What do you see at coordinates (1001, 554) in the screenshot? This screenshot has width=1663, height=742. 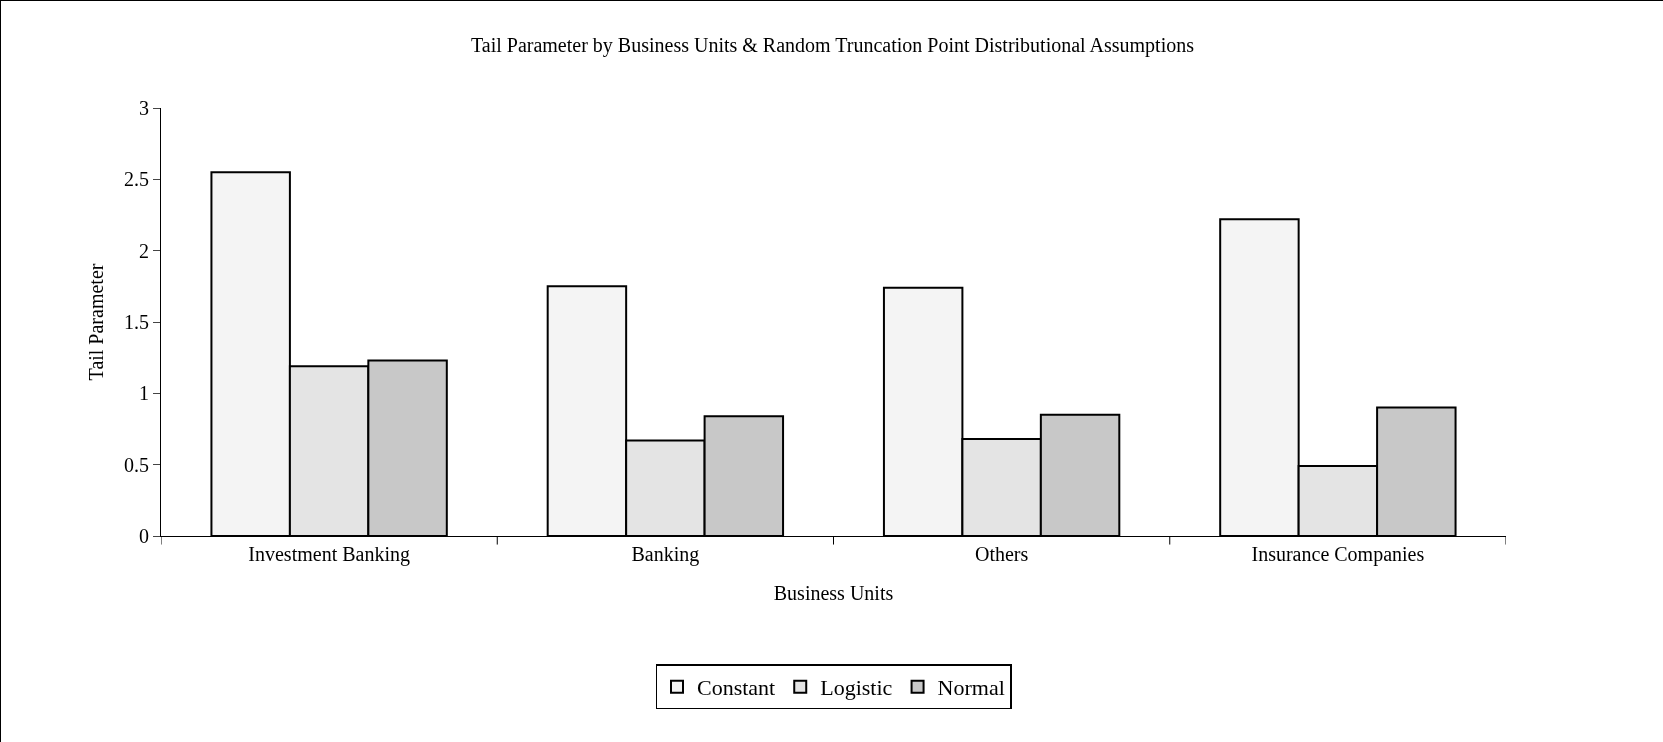 I see `x-tick-label: Others` at bounding box center [1001, 554].